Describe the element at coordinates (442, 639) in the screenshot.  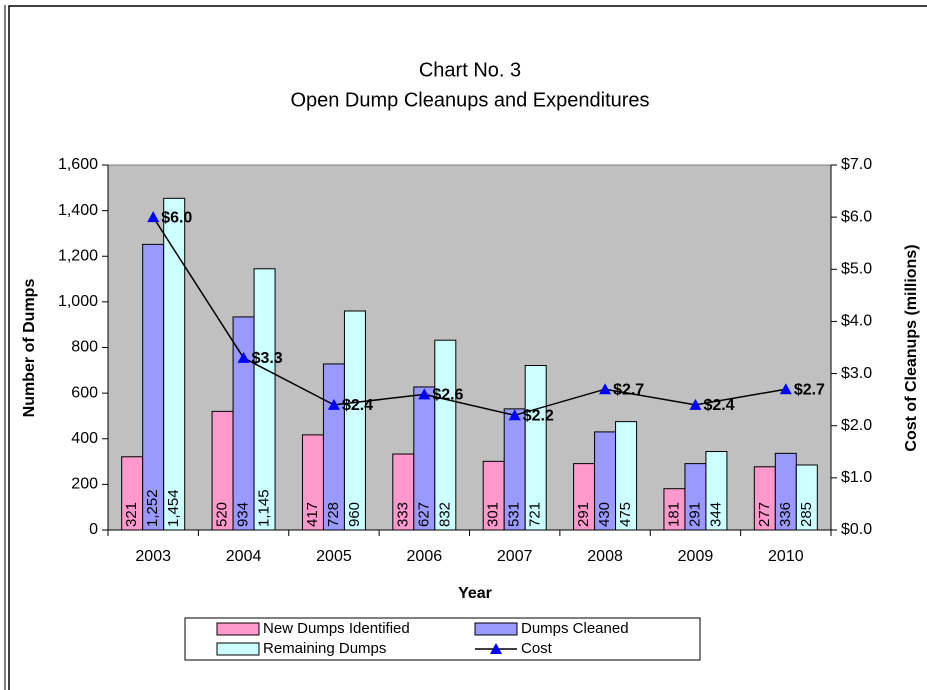
I see `legend` at that location.